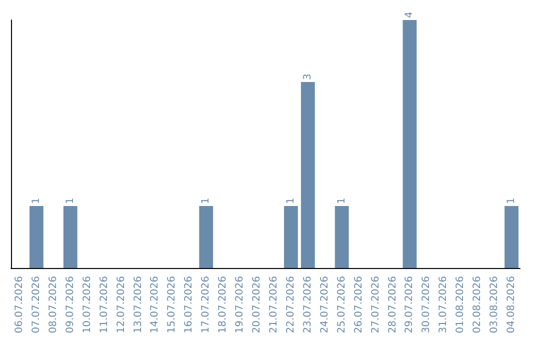  What do you see at coordinates (358, 305) in the screenshot?
I see `x-tick-label: 26.07.2026` at bounding box center [358, 305].